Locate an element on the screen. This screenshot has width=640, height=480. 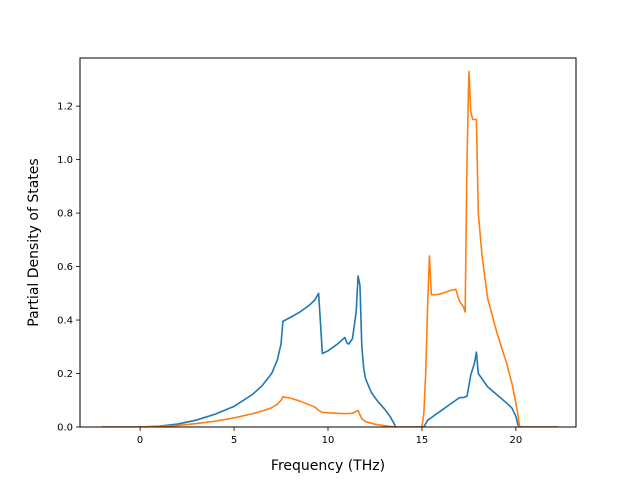
x-axis-label: Frequency (THz) is located at coordinates (328, 466).